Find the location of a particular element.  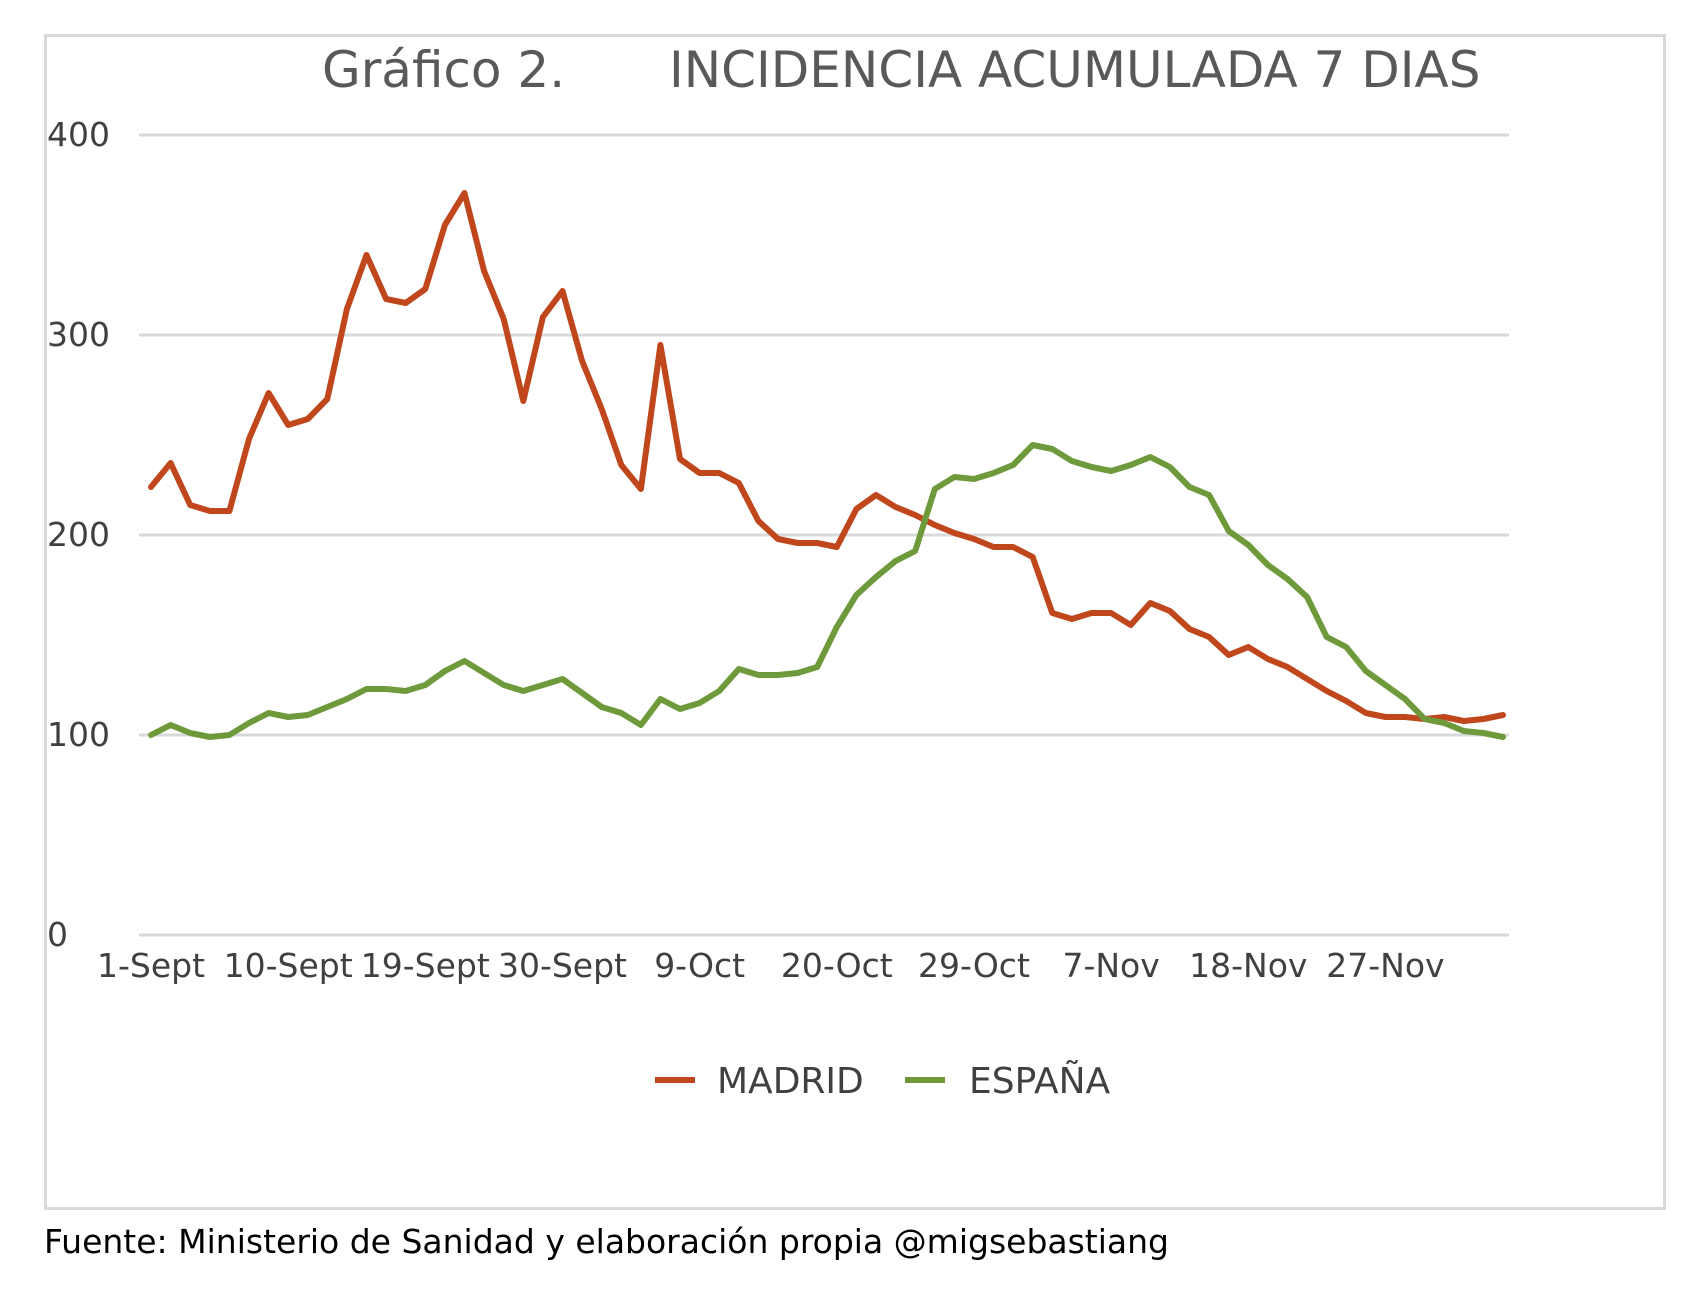

x-tick-label: 7-Nov is located at coordinates (1110, 965).